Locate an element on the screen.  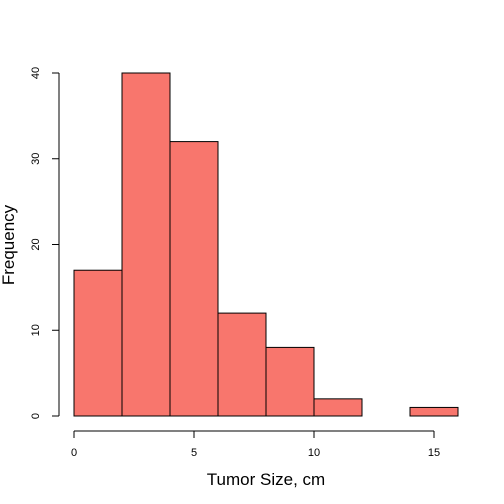
y-axis-title: Frequency is located at coordinates (9, 244).